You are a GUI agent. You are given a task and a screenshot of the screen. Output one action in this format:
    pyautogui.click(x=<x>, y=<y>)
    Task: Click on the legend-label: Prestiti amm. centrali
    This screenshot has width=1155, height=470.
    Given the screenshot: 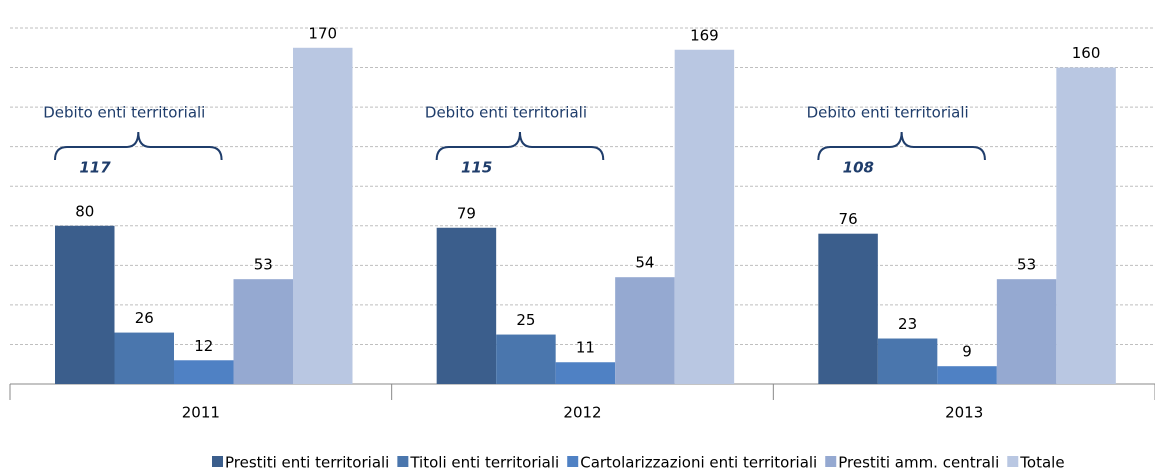 What is the action you would take?
    pyautogui.click(x=918, y=462)
    